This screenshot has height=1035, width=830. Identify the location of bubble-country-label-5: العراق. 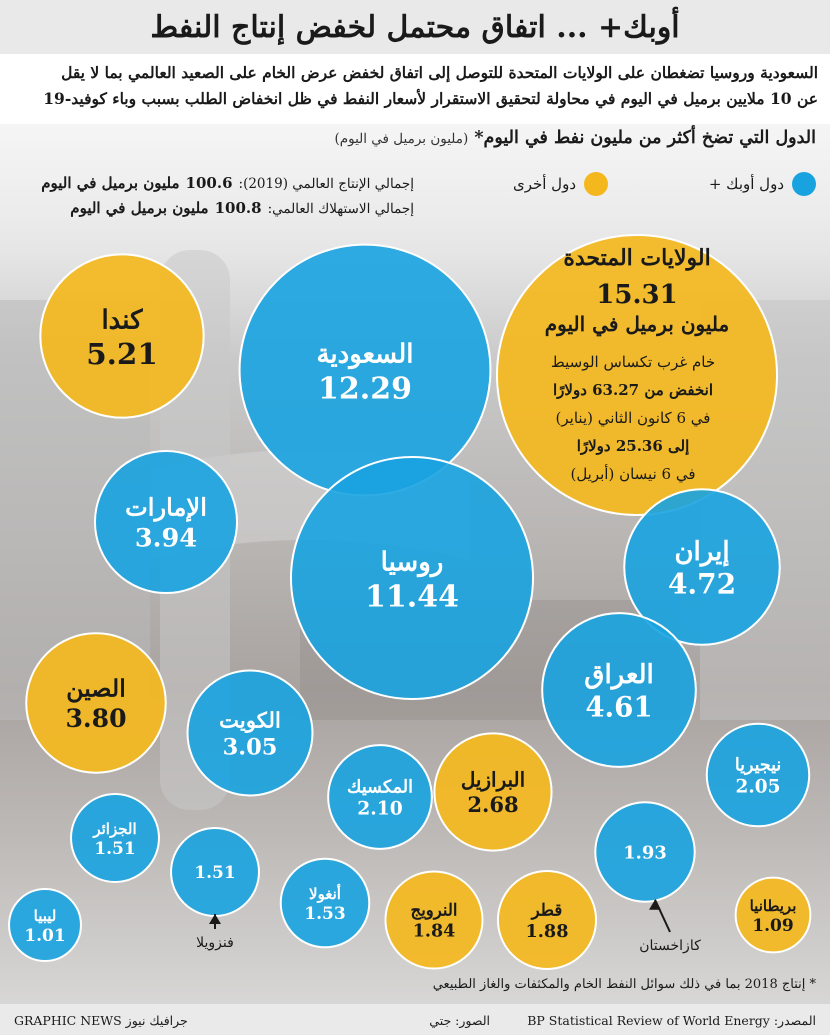
(618, 675).